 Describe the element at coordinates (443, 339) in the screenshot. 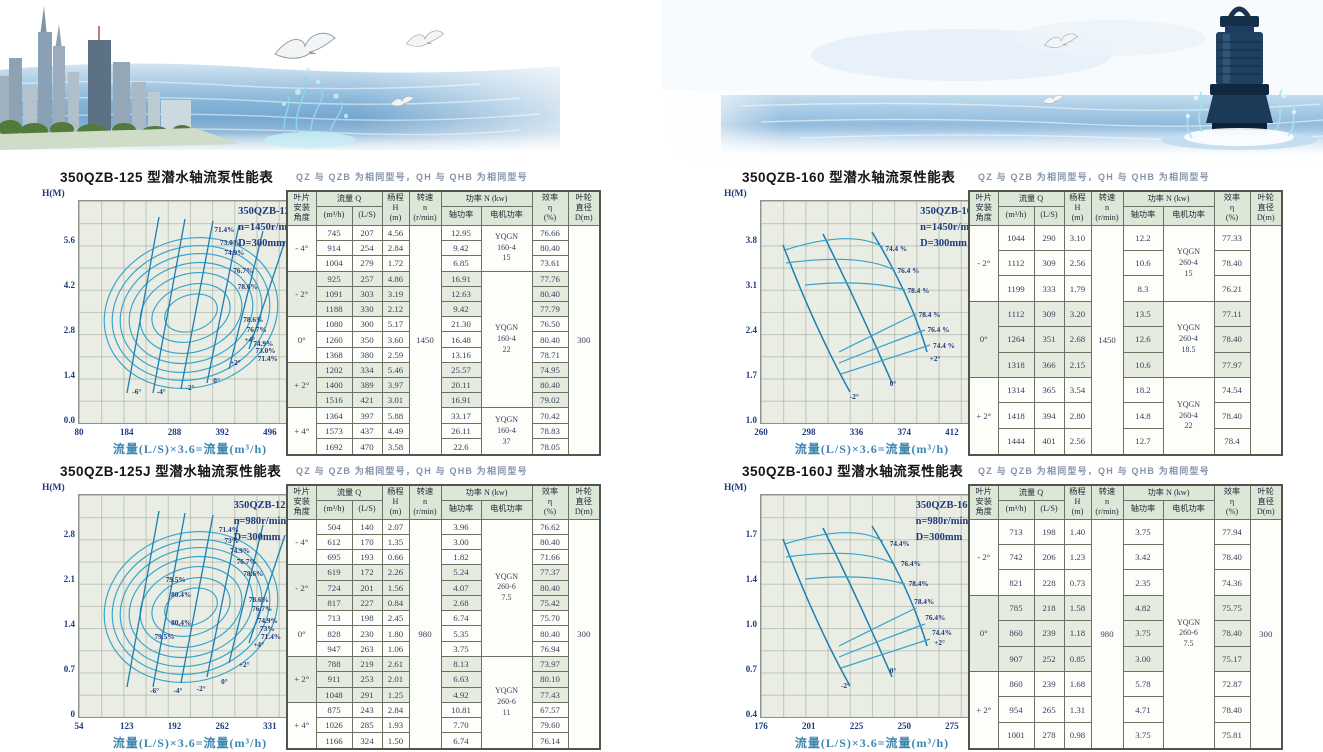

I see `table-row: 1260 350 3.60 16.48 80.40` at that location.